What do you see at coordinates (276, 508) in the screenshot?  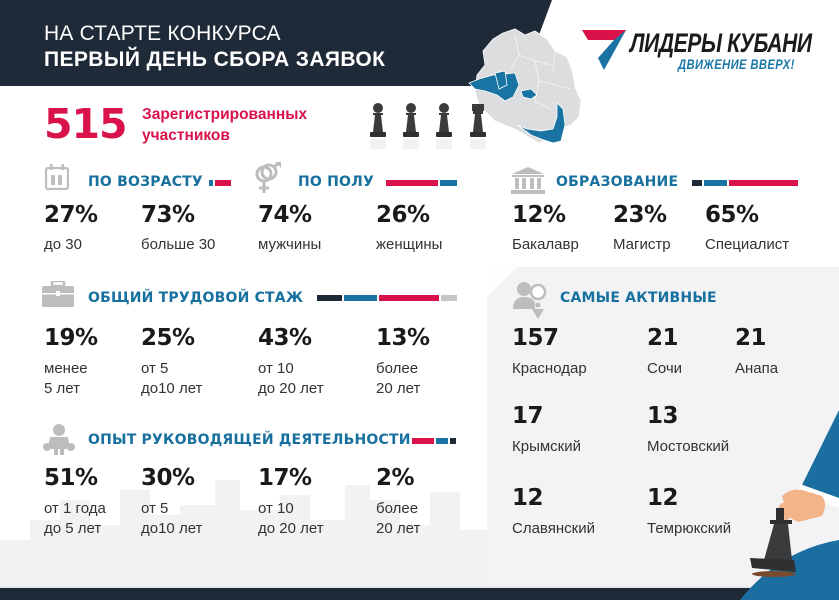 I see `management-3-label1: от 10` at bounding box center [276, 508].